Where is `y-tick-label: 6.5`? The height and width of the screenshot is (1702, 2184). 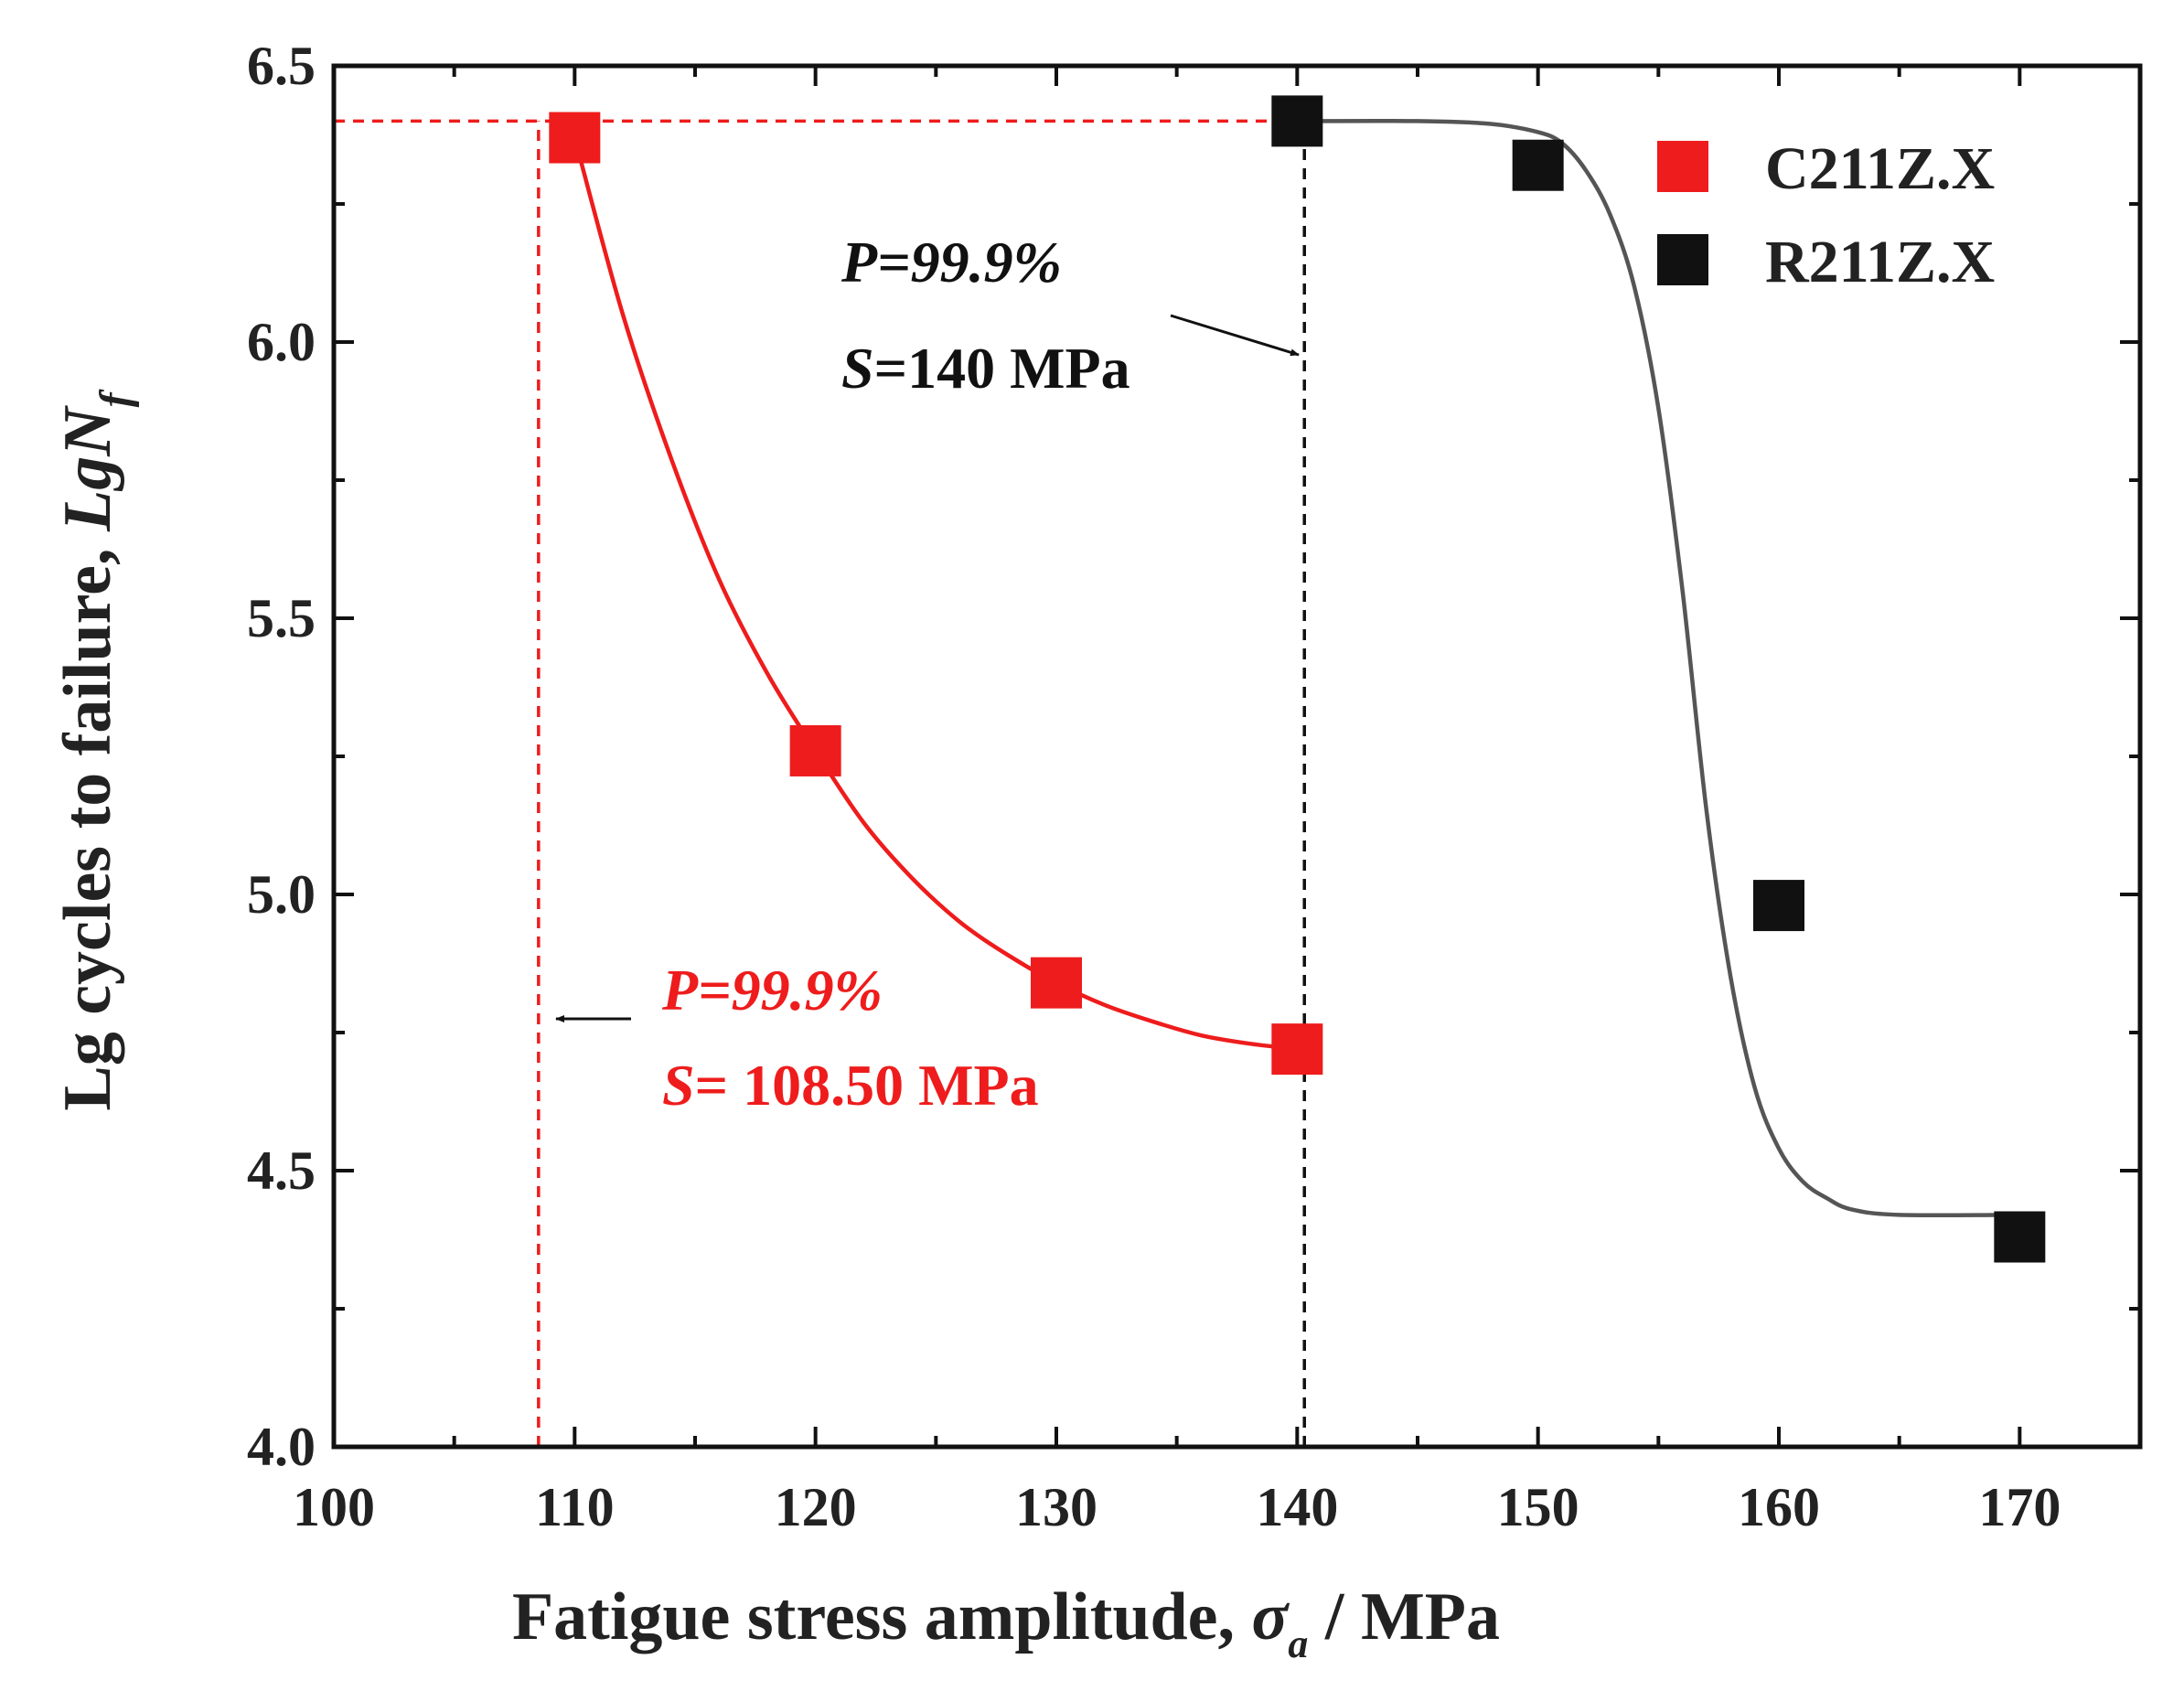 y-tick-label: 6.5 is located at coordinates (281, 66).